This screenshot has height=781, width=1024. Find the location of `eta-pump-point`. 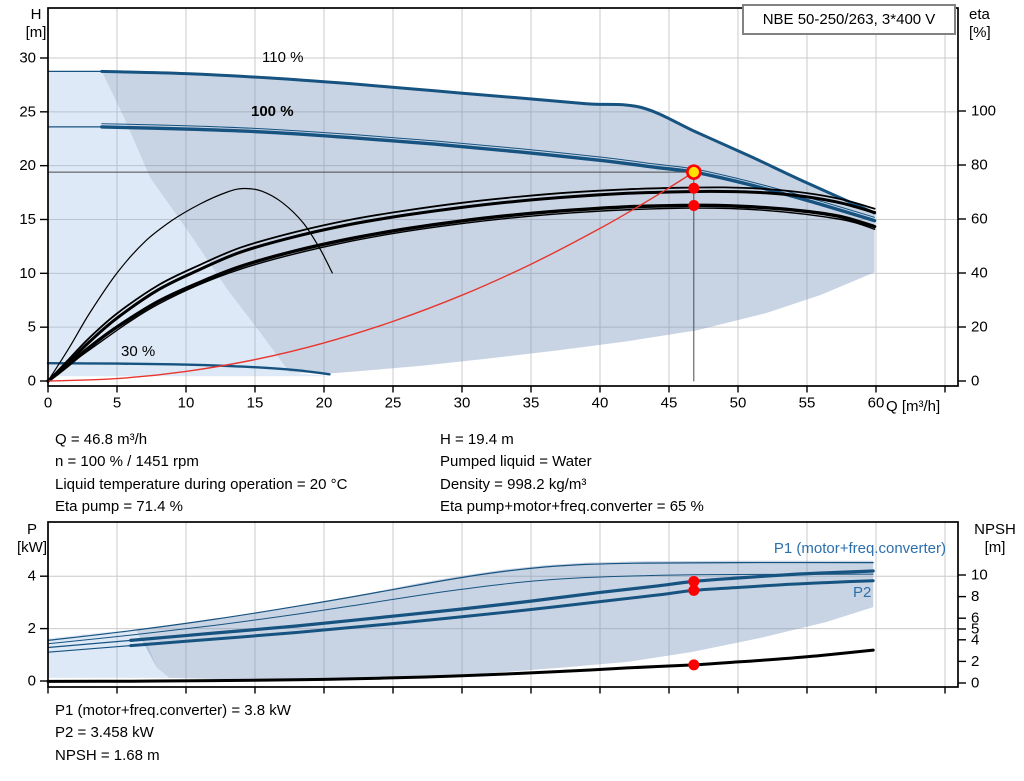

eta-pump-point is located at coordinates (694, 188).